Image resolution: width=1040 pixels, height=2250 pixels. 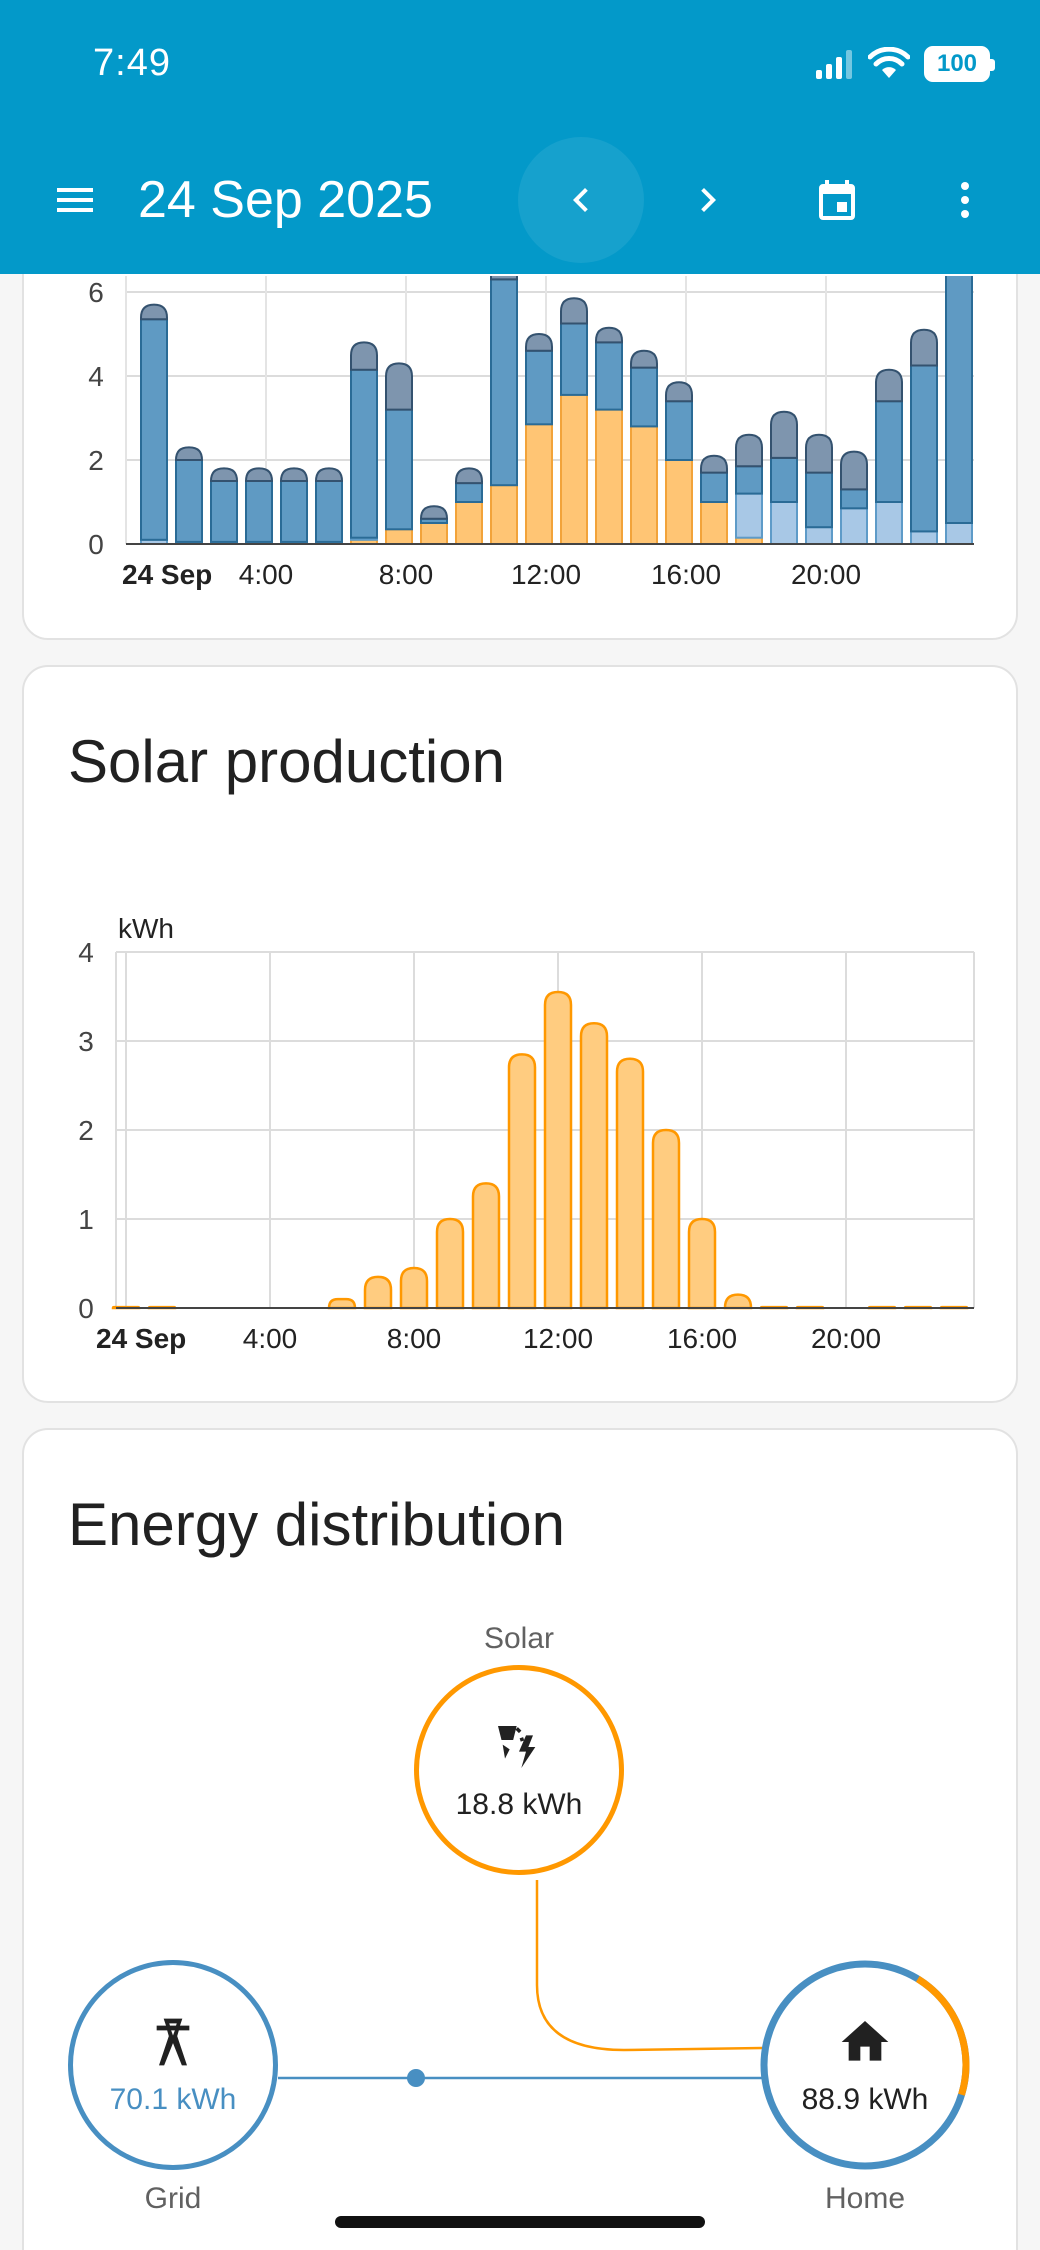 I want to click on solar-to-home-flow, so click(x=649, y=1966).